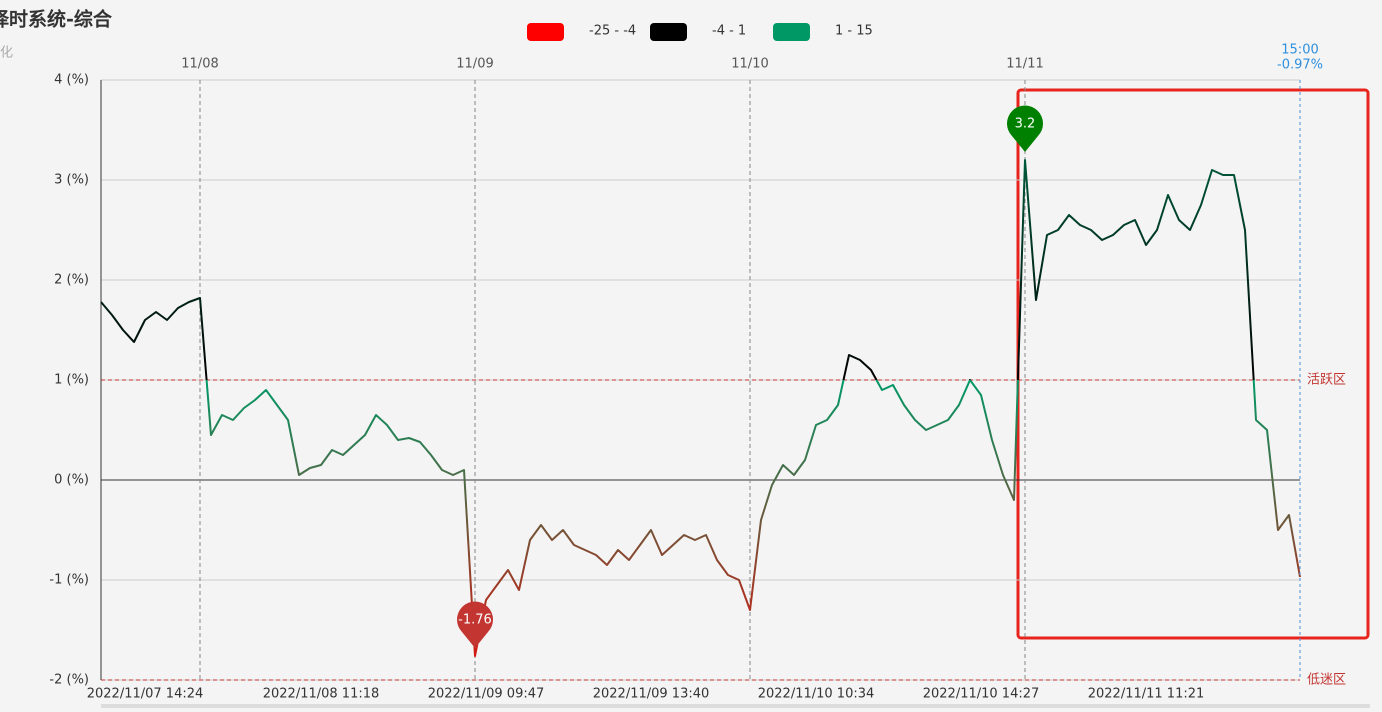 The width and height of the screenshot is (1382, 712). Describe the element at coordinates (71, 180) in the screenshot. I see `y-tick-label: 3 (%)` at that location.